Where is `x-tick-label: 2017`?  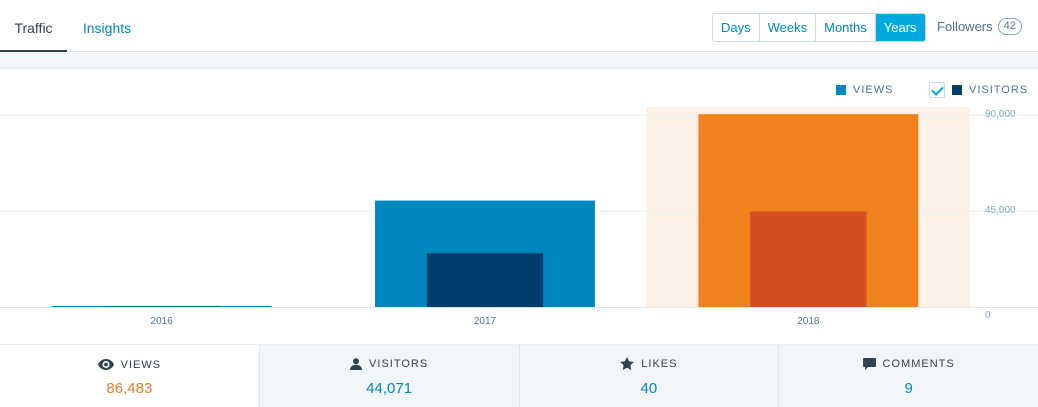
x-tick-label: 2017 is located at coordinates (485, 321).